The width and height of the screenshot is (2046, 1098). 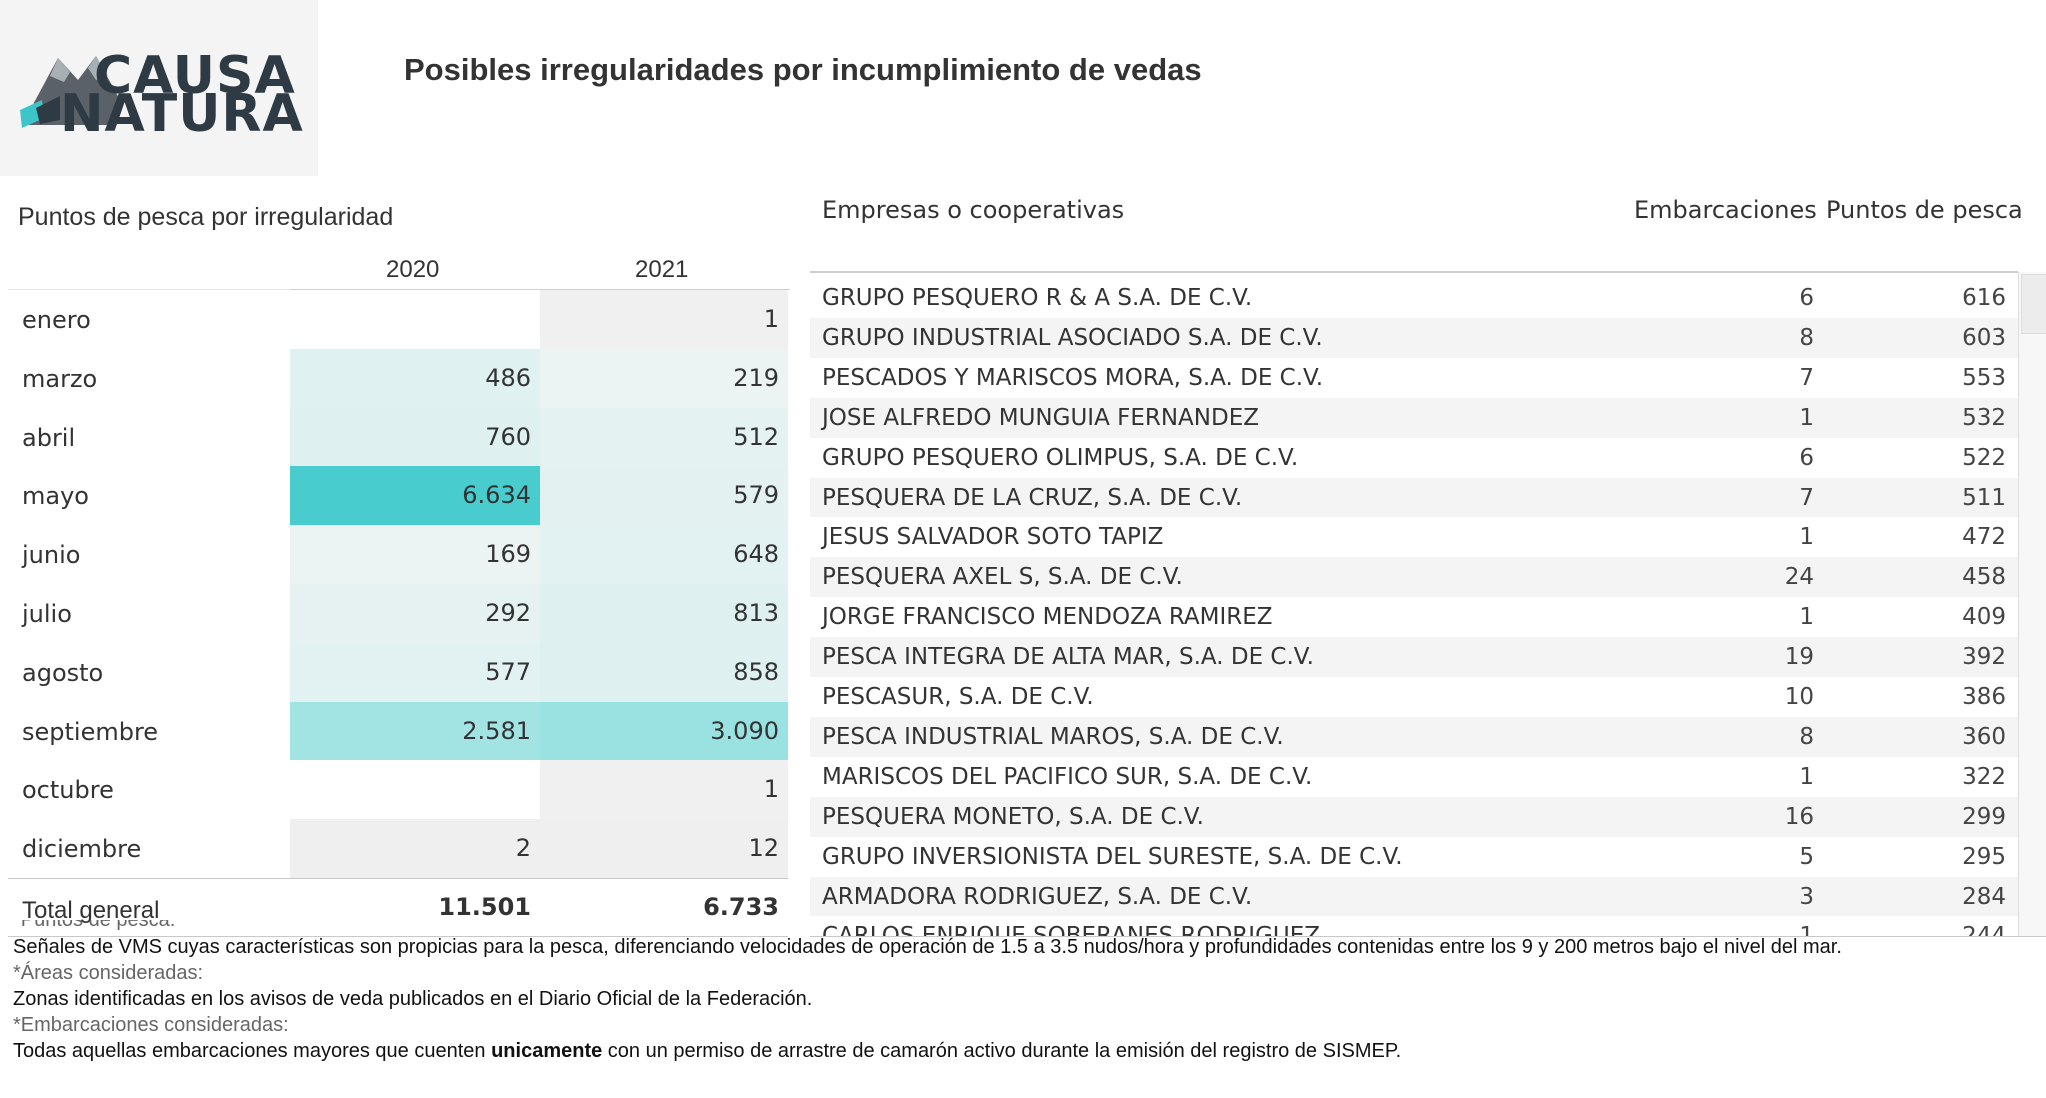 I want to click on right-table-bottom-line, so click(x=1428, y=936).